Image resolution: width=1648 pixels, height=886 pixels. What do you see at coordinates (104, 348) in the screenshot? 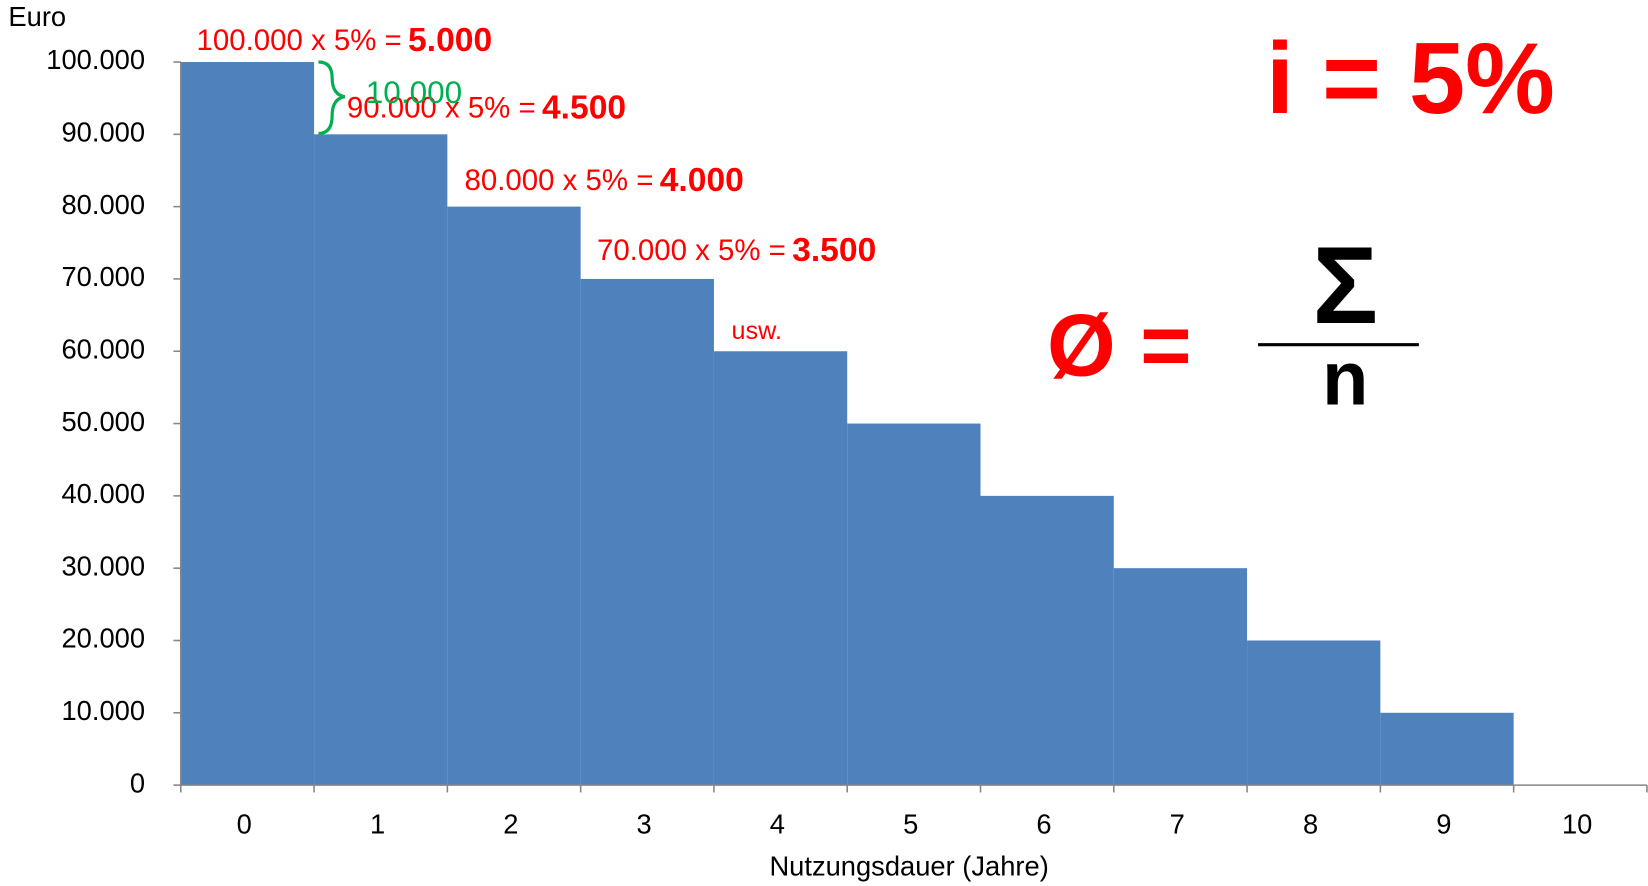
I see `y-tick-label: 60.000` at bounding box center [104, 348].